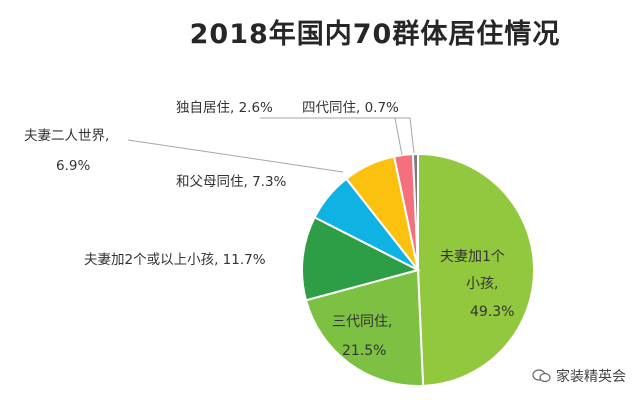 This screenshot has width=640, height=400. I want to click on watermark: 家装精英会, so click(579, 376).